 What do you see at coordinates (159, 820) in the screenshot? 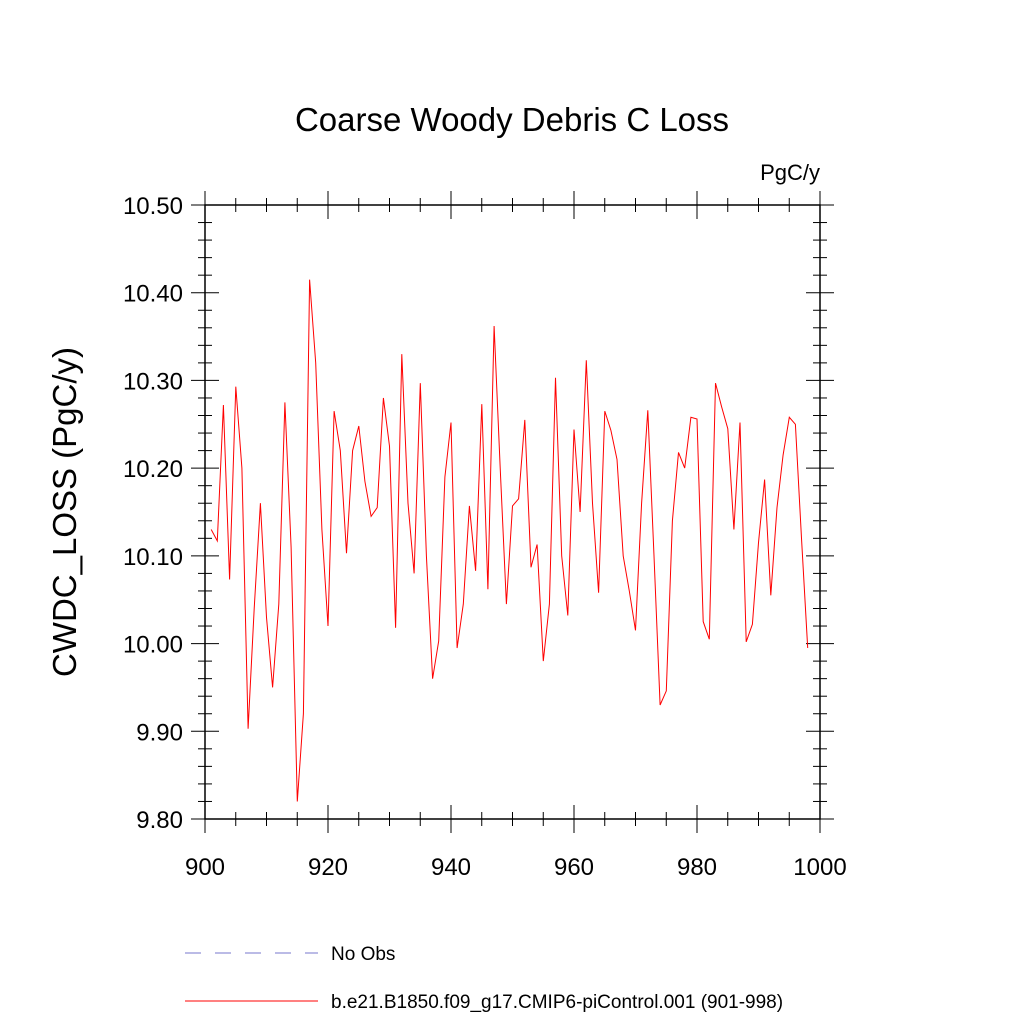
I see `y-tick-label: 9.80` at bounding box center [159, 820].